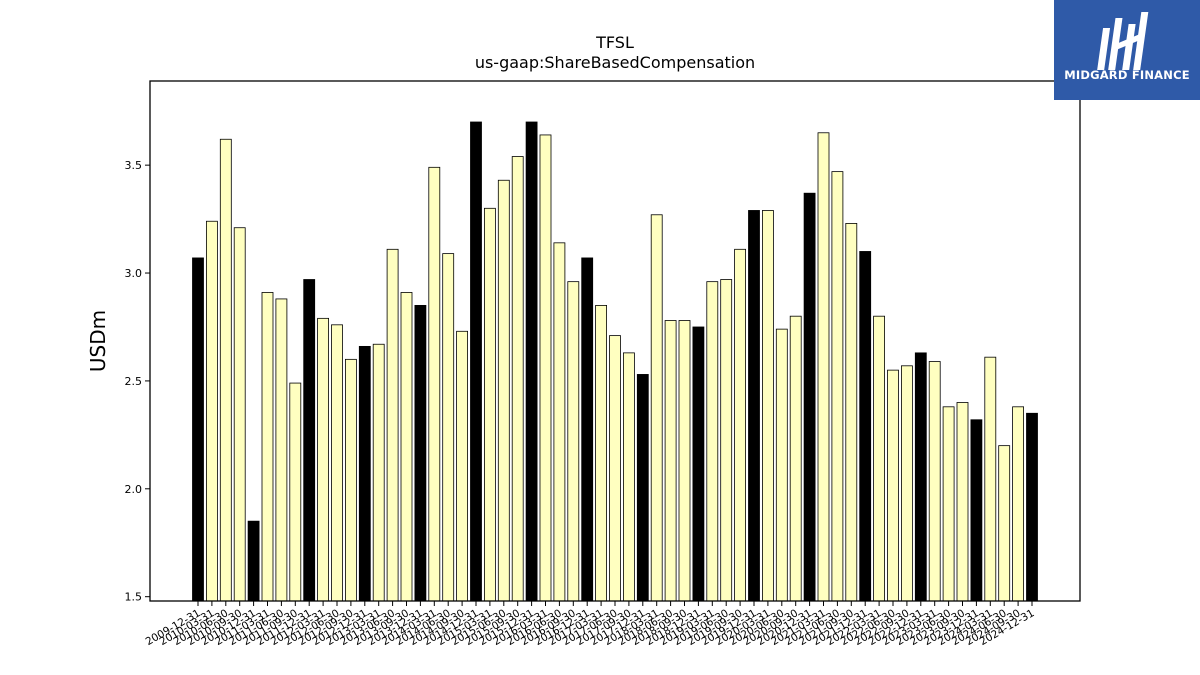  I want to click on y-axis-ticks: 1.5 2.0 2.5 3.0 3.5, so click(137, 381).